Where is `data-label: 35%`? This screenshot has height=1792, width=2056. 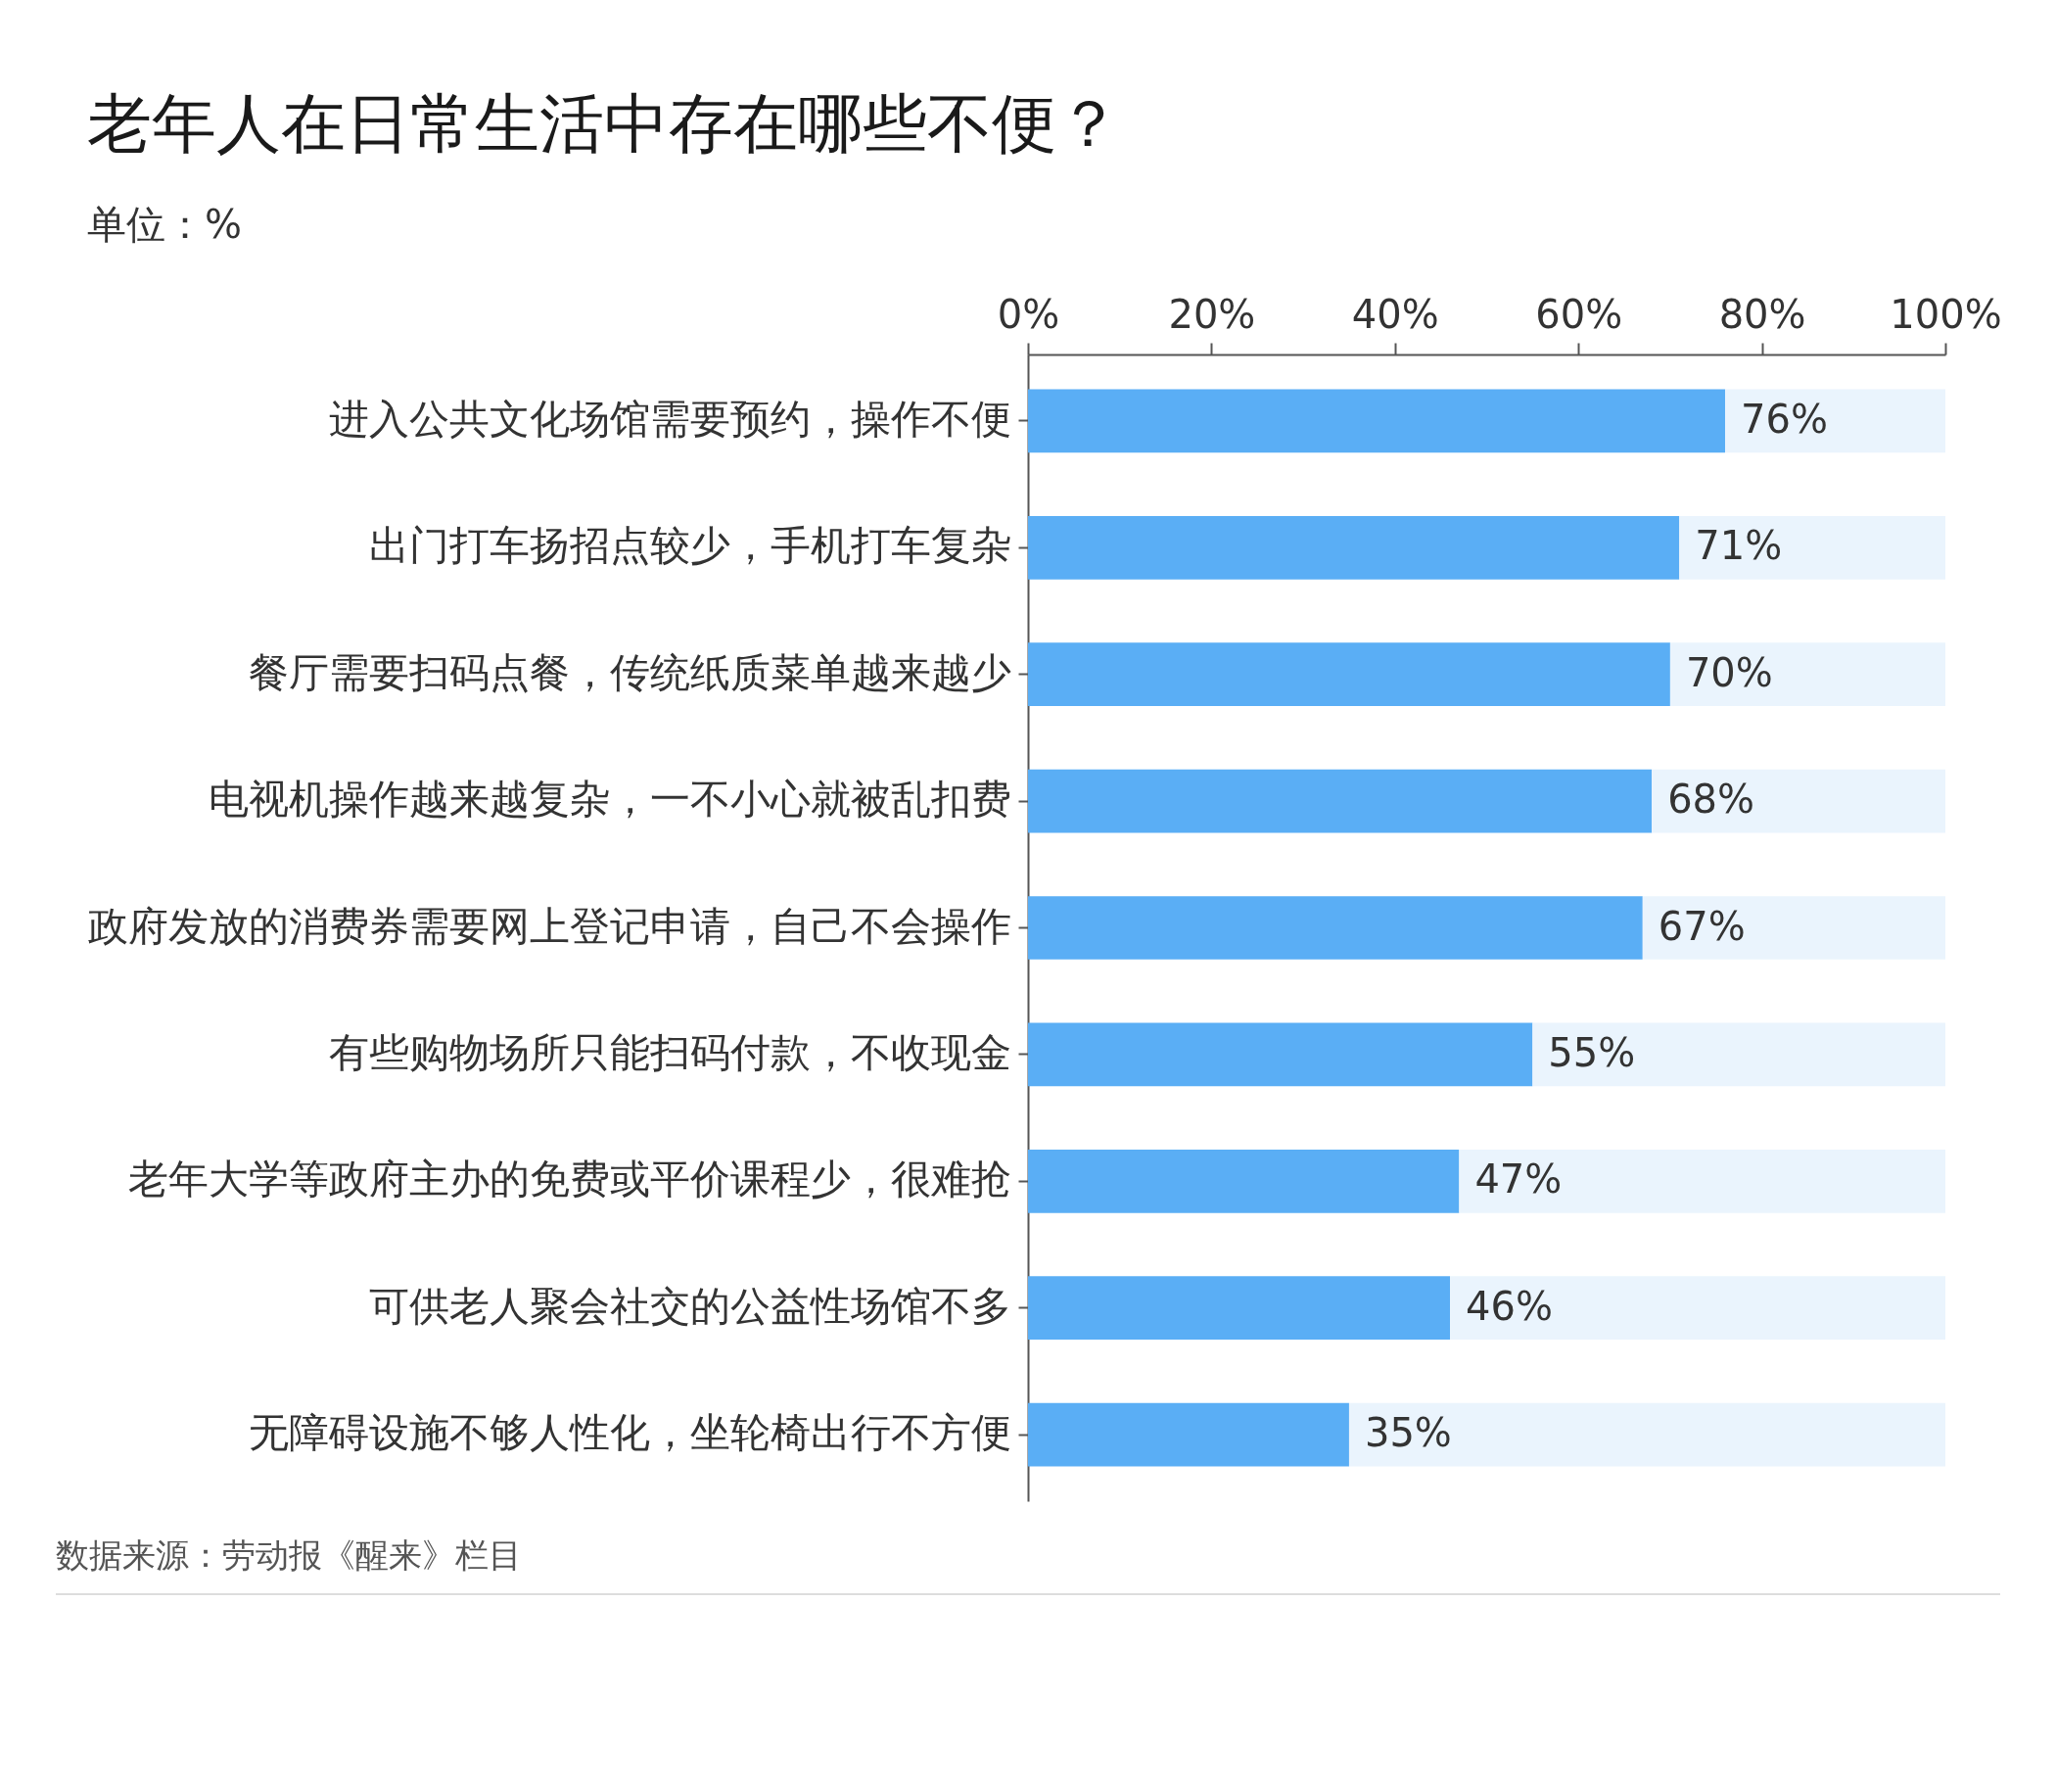
data-label: 35% is located at coordinates (1408, 1433).